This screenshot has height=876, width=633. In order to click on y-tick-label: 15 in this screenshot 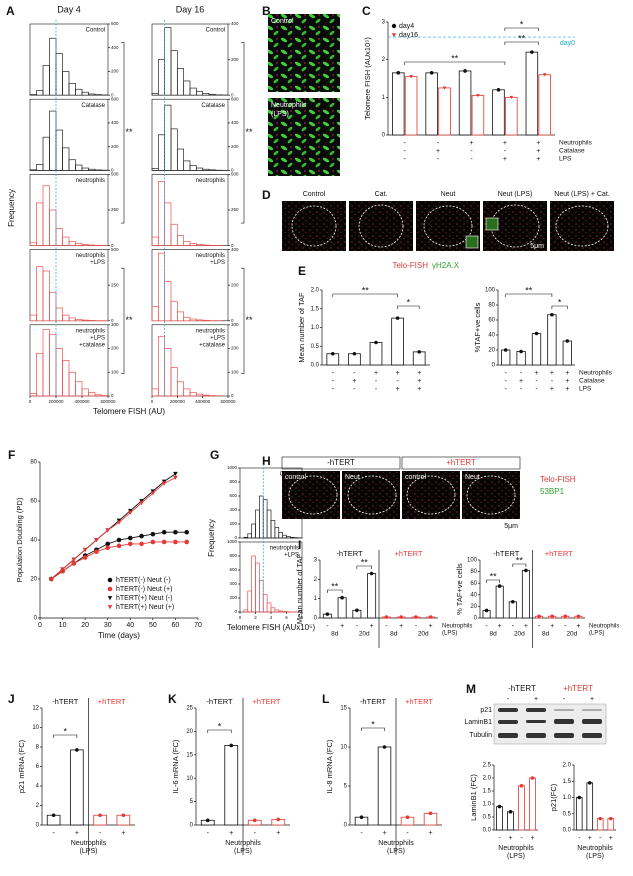, I will do `click(343, 709)`.